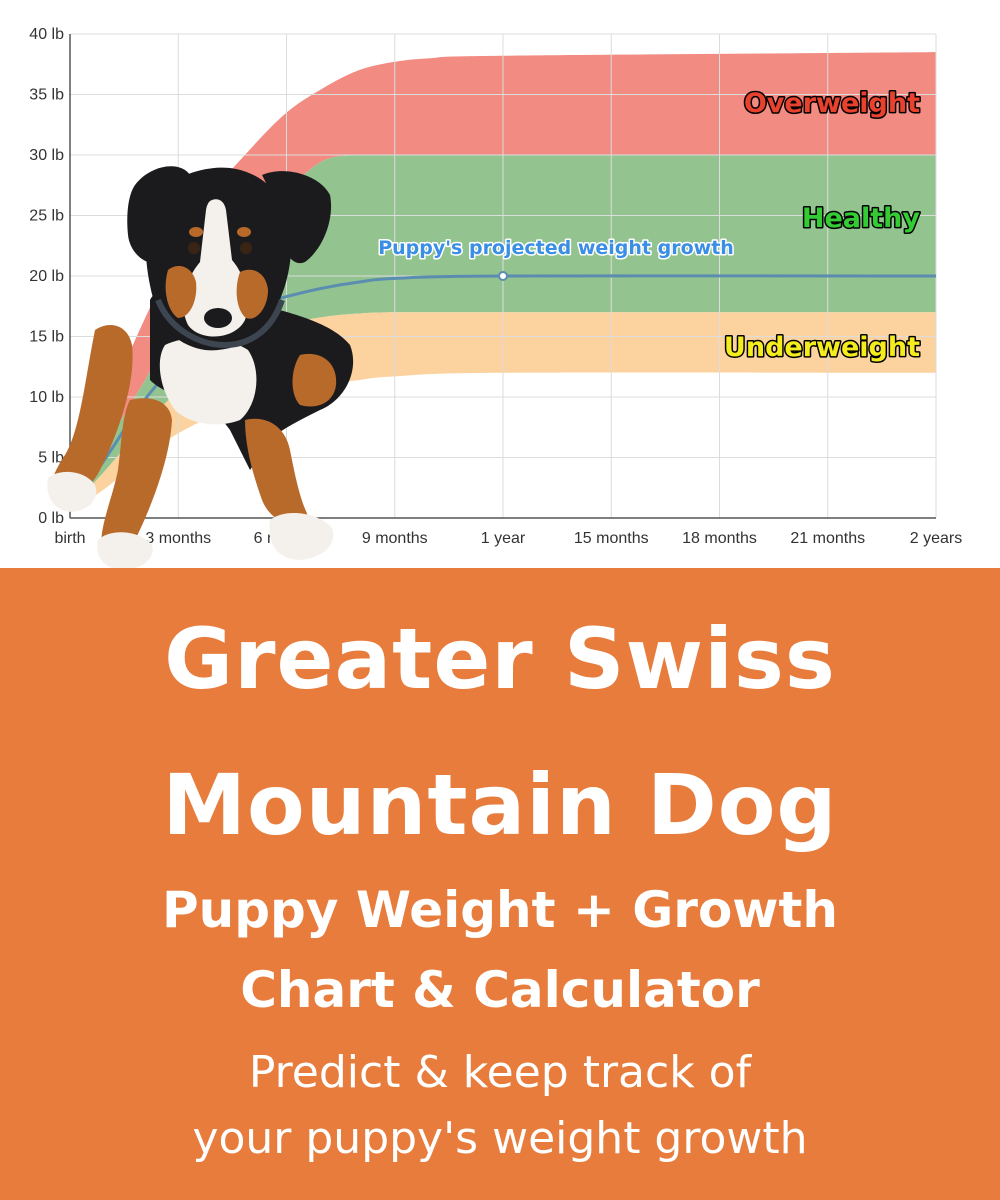 The height and width of the screenshot is (1200, 1000). Describe the element at coordinates (208, 381) in the screenshot. I see `puppy-chest` at that location.